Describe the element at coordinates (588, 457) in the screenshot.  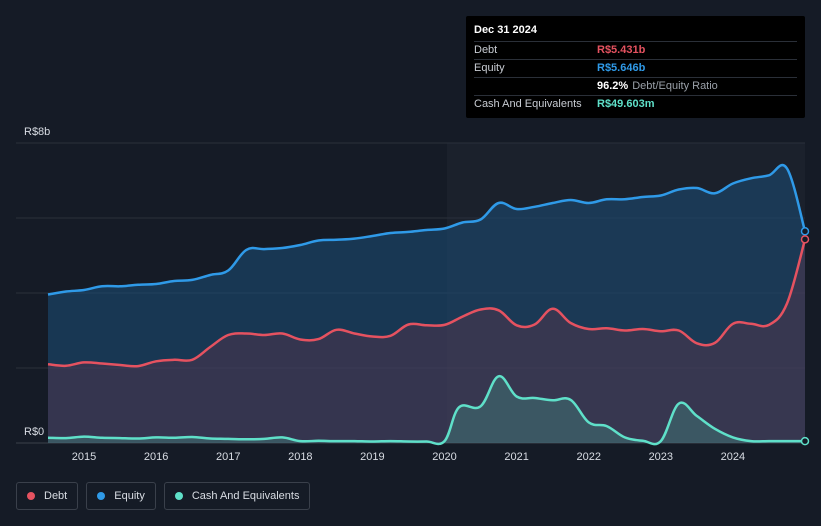
I see `x-tick-label: 2022` at that location.